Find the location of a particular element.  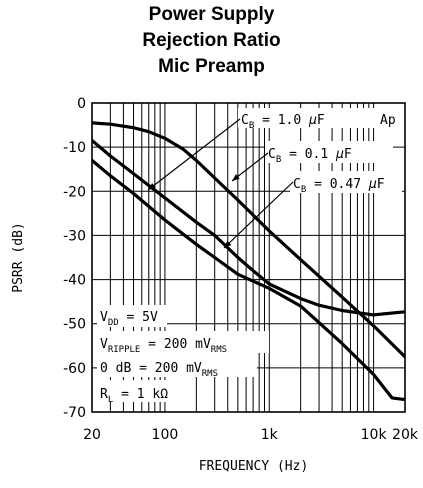

label-cb-0-47: CB = 0.47 µF is located at coordinates (339, 186).